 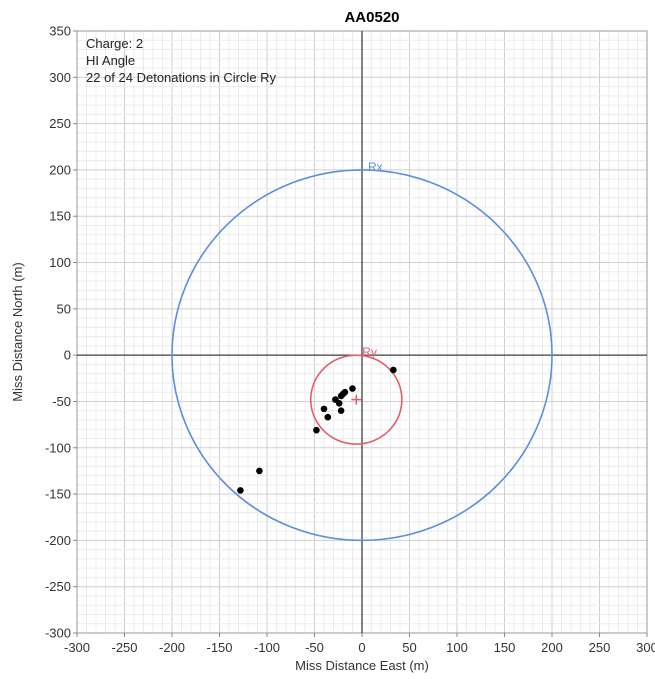 What do you see at coordinates (58, 586) in the screenshot?
I see `y-tick-label: -250` at bounding box center [58, 586].